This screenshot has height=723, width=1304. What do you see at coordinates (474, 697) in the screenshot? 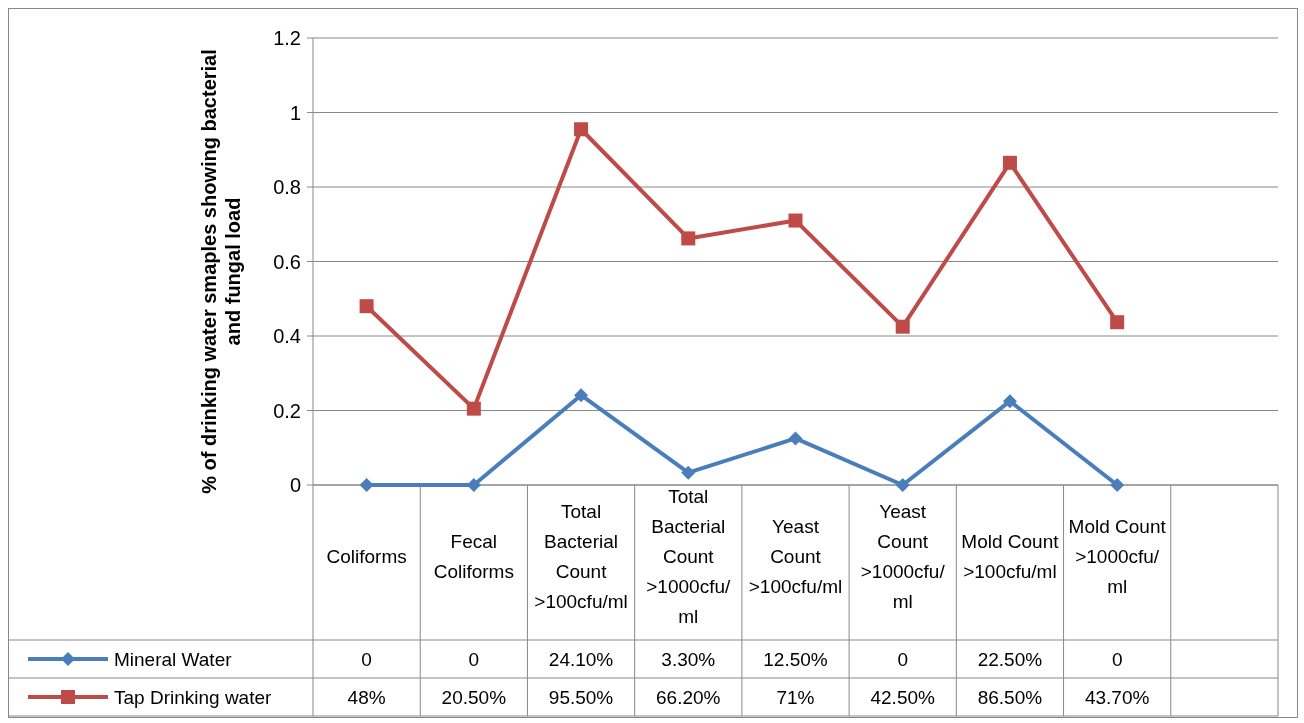
I see `data-label: 20.50%` at bounding box center [474, 697].